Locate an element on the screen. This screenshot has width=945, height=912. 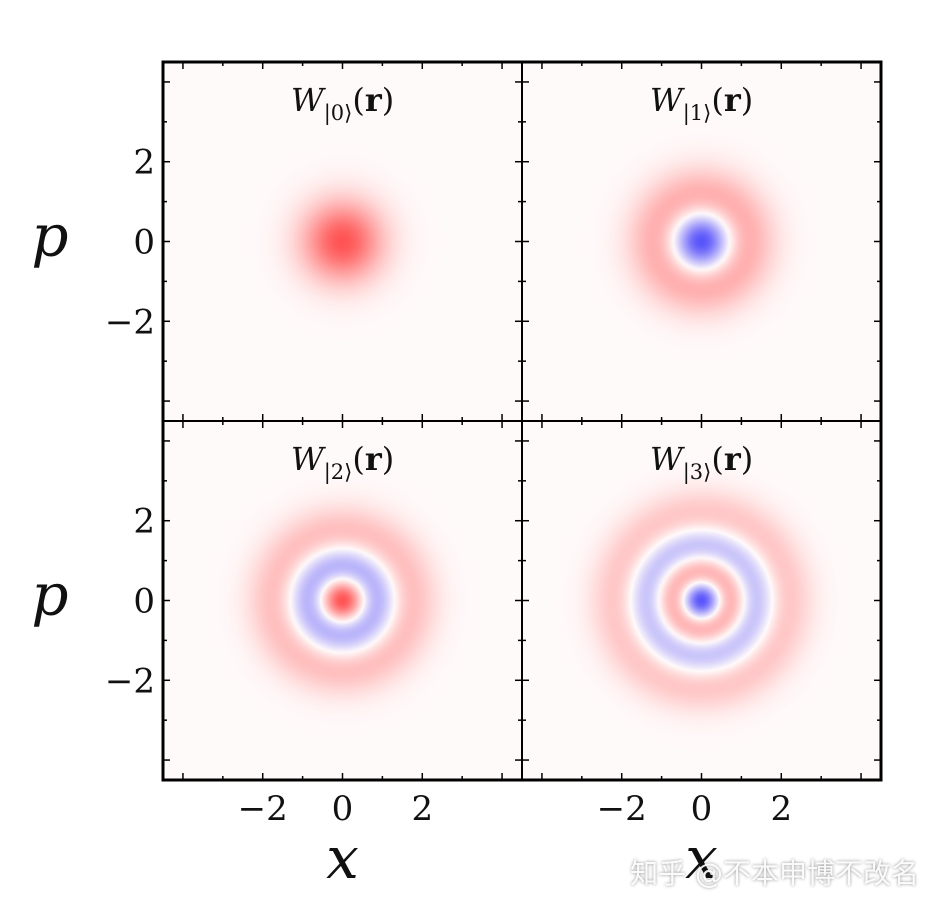
panel-title-2: W|2⟩(r) is located at coordinates (342, 462).